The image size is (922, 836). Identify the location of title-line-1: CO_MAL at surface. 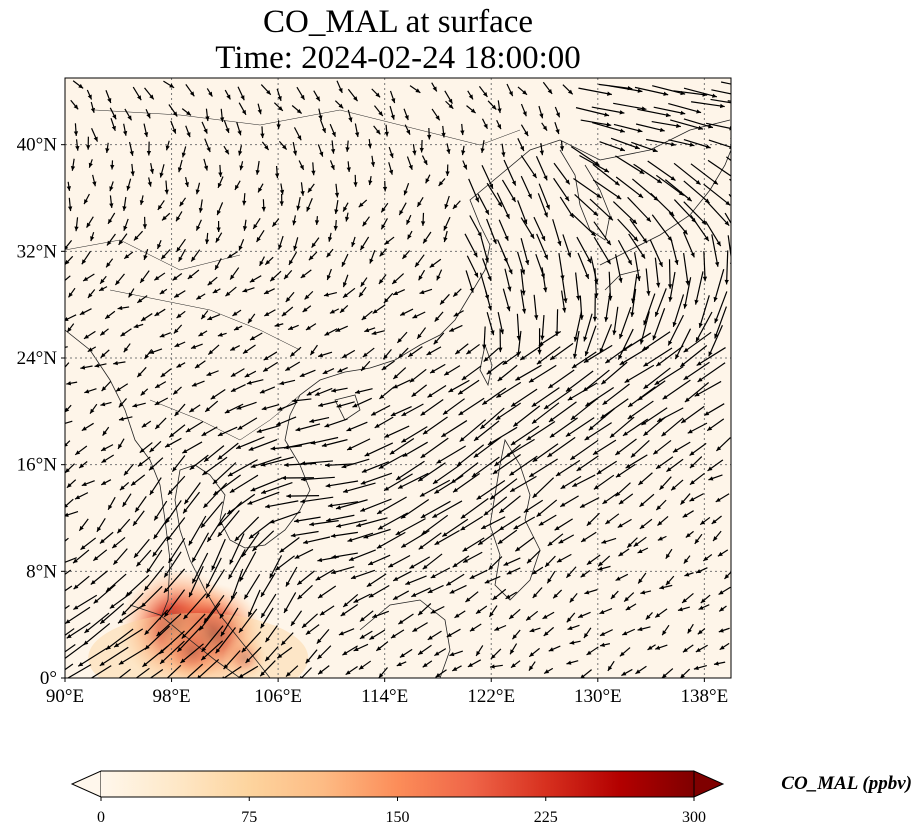
(398, 22).